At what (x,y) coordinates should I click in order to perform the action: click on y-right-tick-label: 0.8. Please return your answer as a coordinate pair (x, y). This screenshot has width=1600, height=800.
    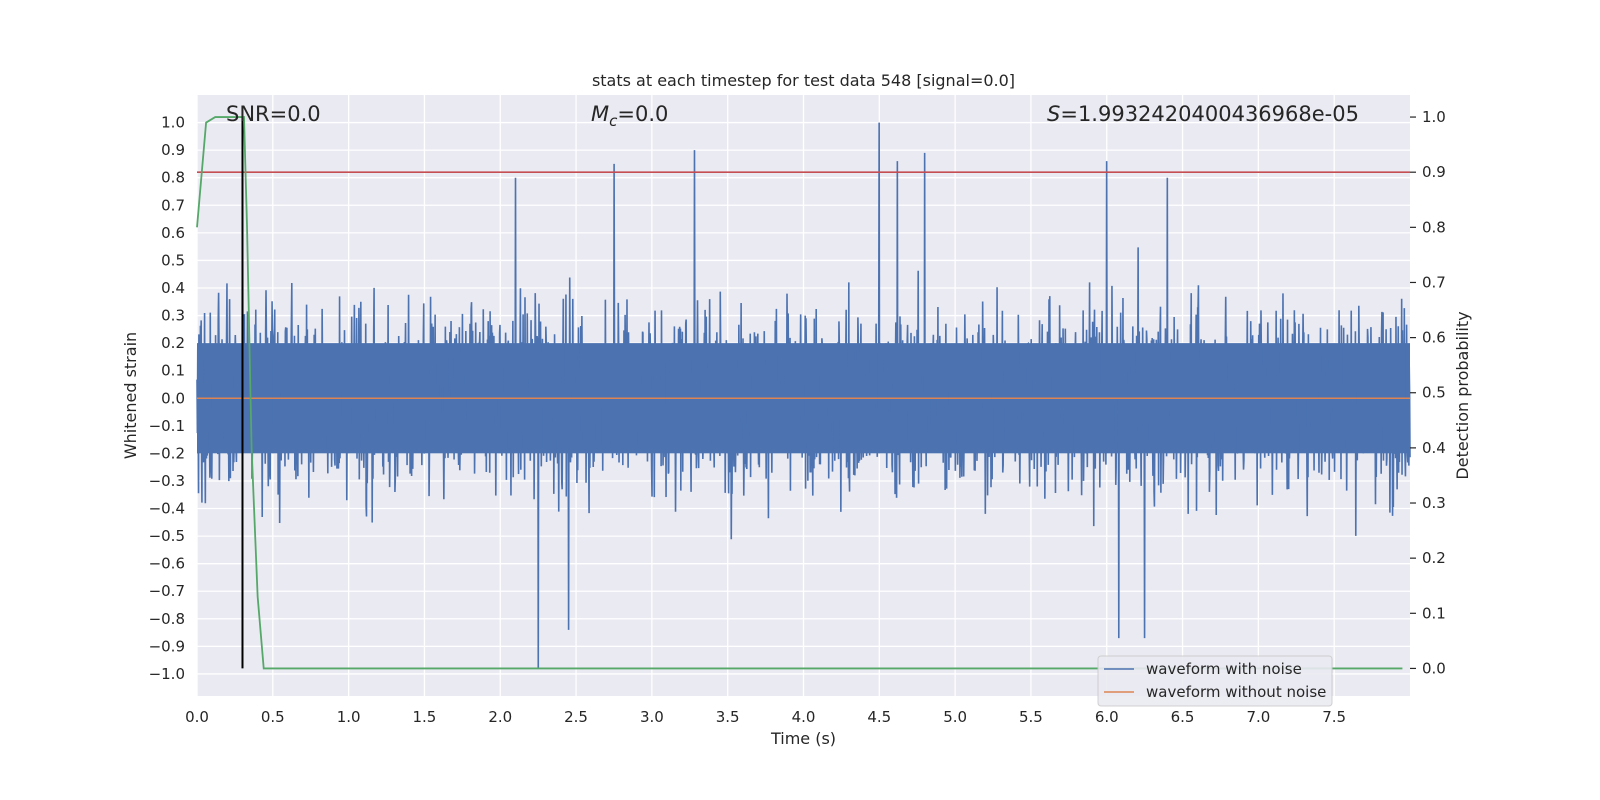
    Looking at the image, I should click on (1434, 227).